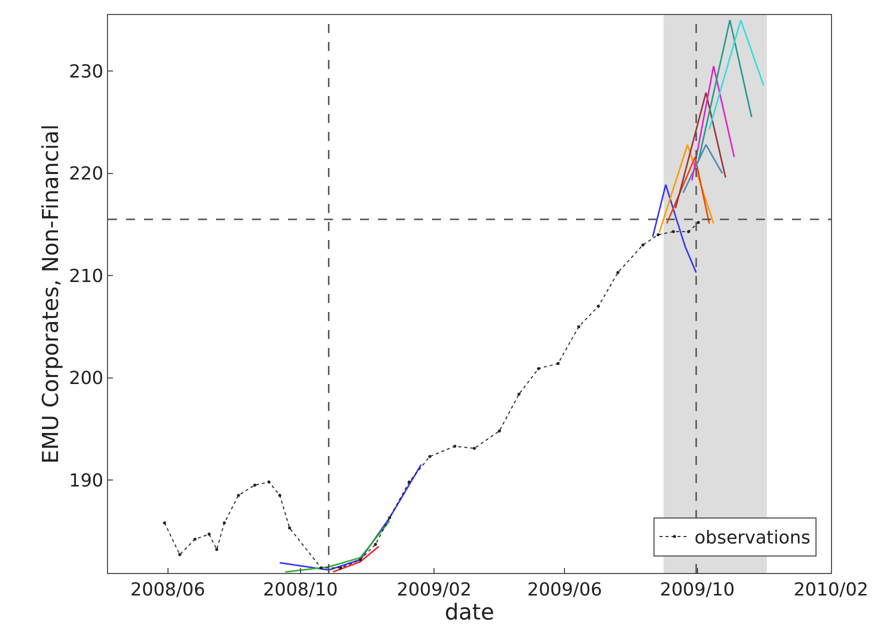  I want to click on x-tick-label: 2009/02, so click(434, 590).